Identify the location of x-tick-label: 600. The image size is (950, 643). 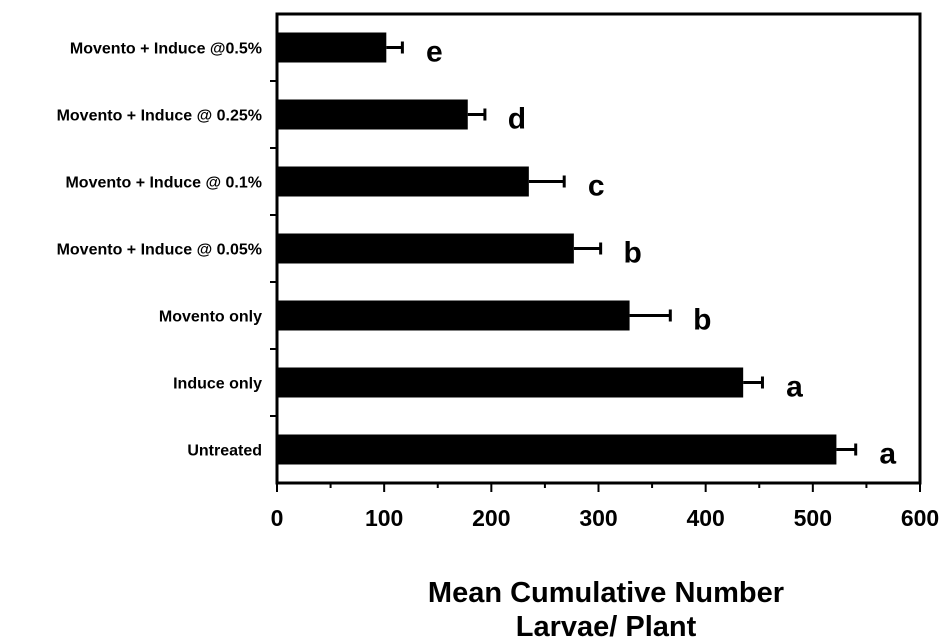
(920, 518).